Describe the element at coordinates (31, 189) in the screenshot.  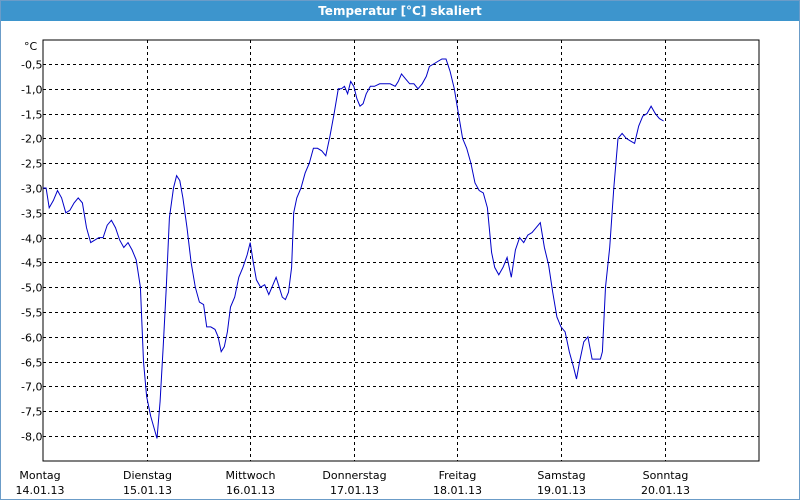
I see `y-tick-label: -3,0` at that location.